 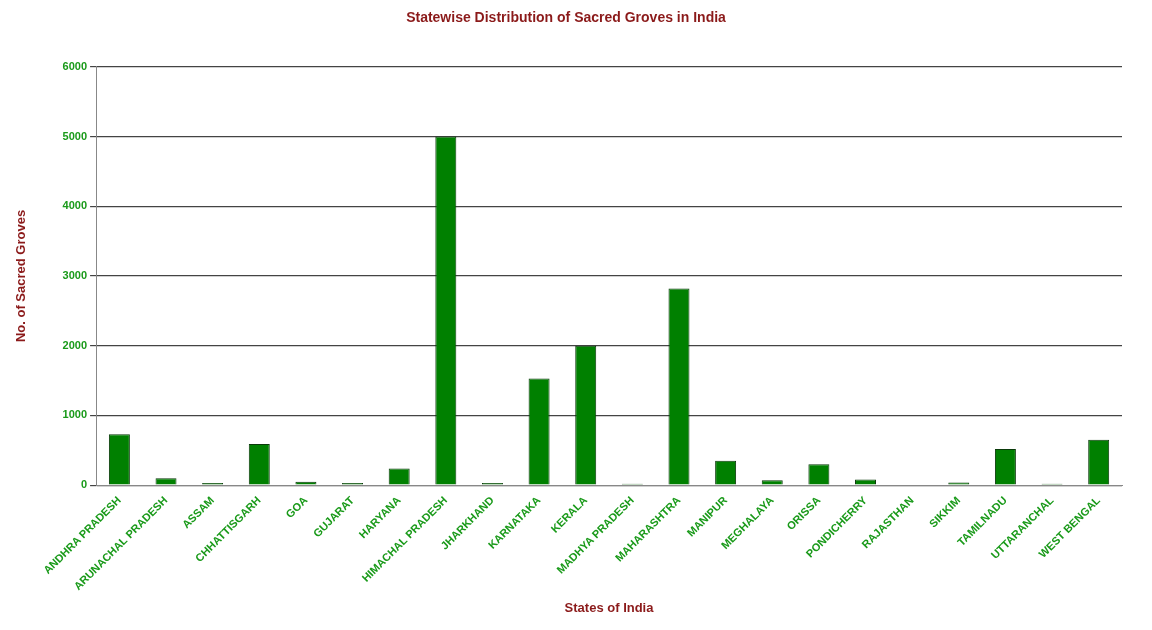 I want to click on y-tick-label: 4000, so click(x=75, y=205).